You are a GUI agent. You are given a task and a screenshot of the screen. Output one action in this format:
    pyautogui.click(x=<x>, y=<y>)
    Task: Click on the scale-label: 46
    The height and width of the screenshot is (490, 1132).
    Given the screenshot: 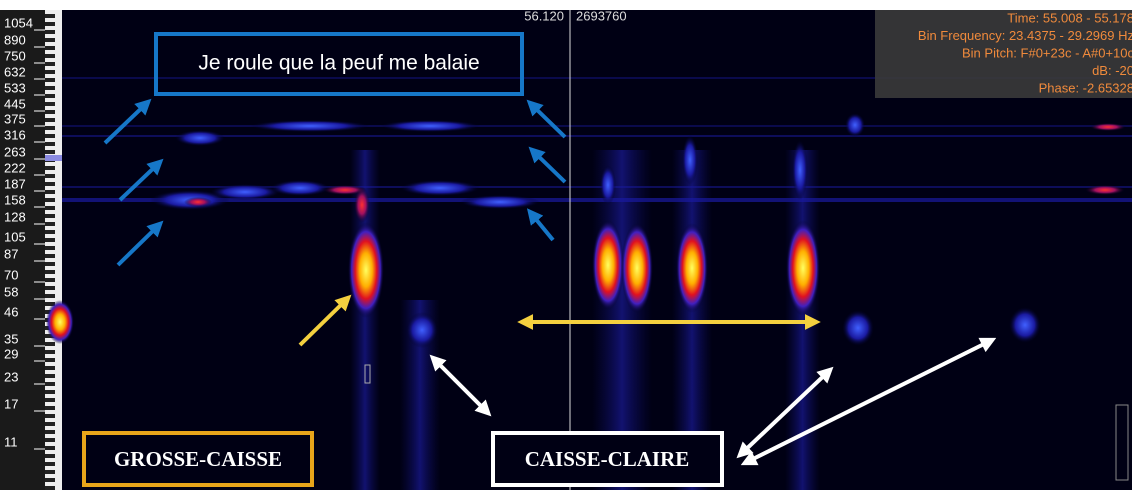 What is the action you would take?
    pyautogui.click(x=11, y=311)
    